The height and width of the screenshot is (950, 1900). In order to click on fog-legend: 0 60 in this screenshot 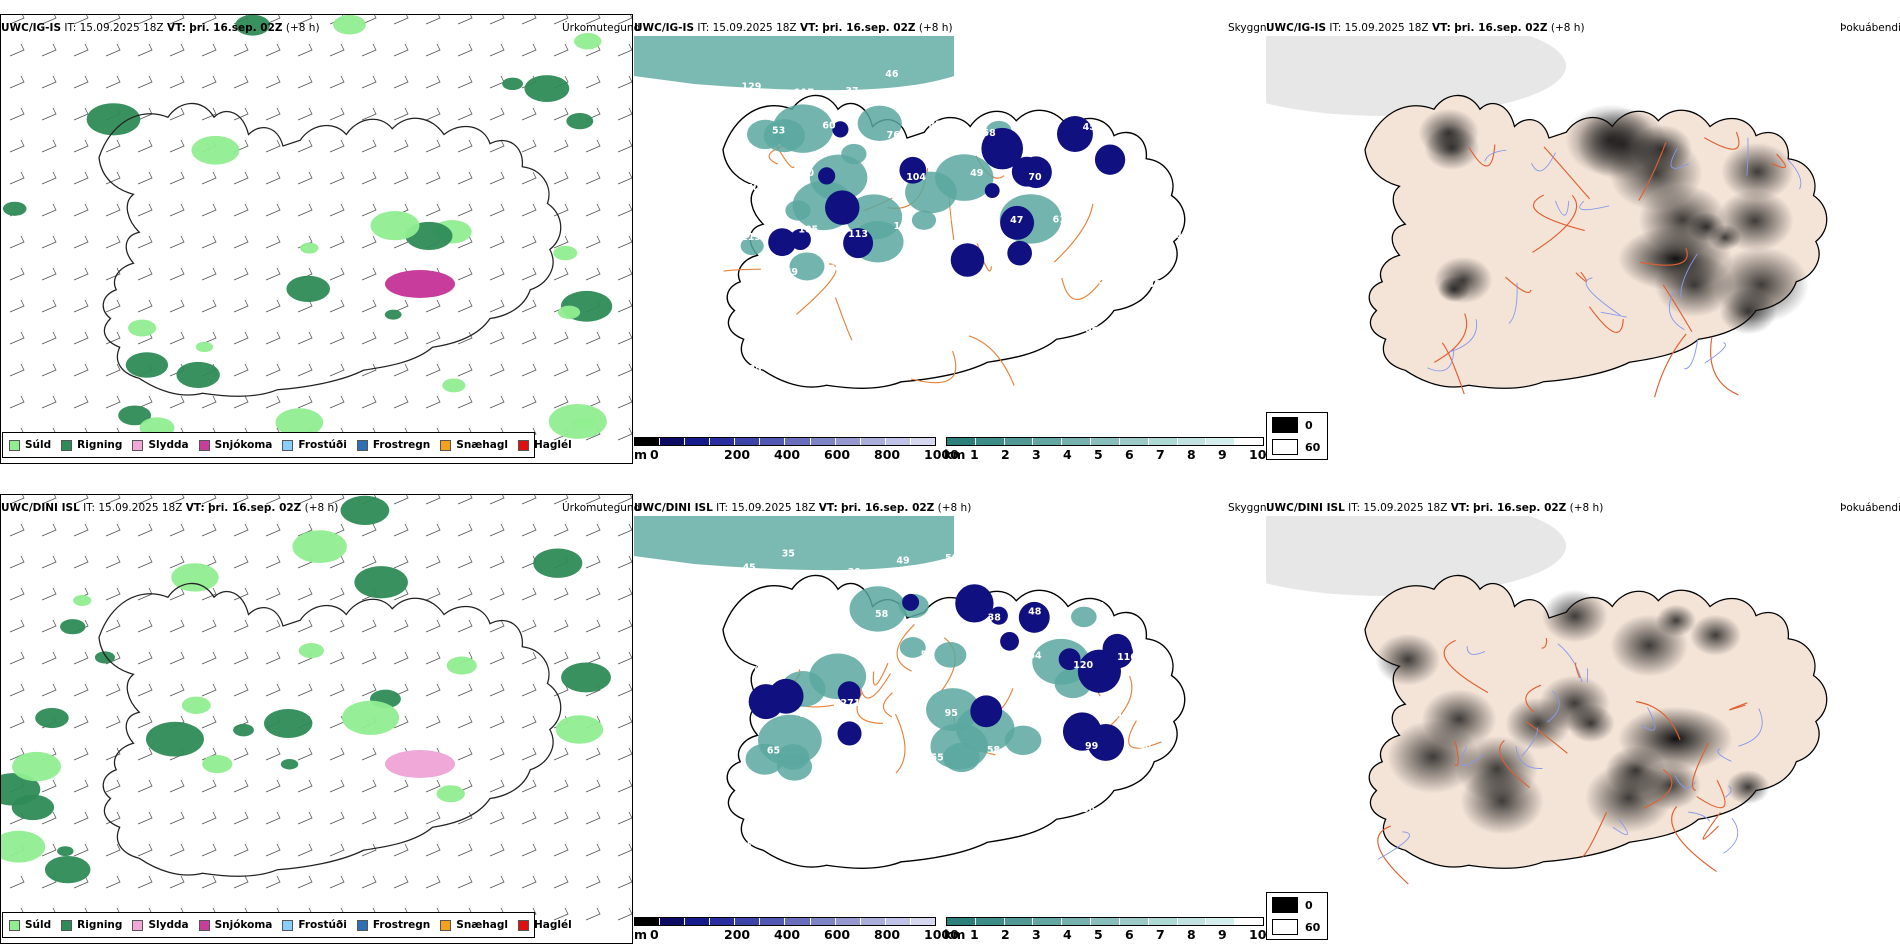, I will do `click(1297, 916)`.